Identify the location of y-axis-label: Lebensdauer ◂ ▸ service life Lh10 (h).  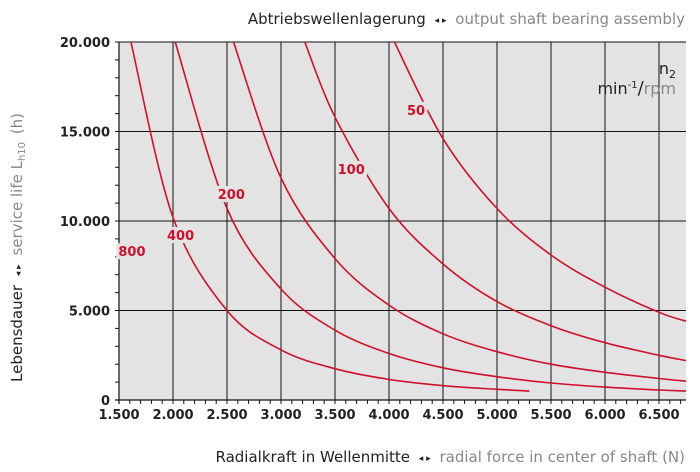
(18, 247).